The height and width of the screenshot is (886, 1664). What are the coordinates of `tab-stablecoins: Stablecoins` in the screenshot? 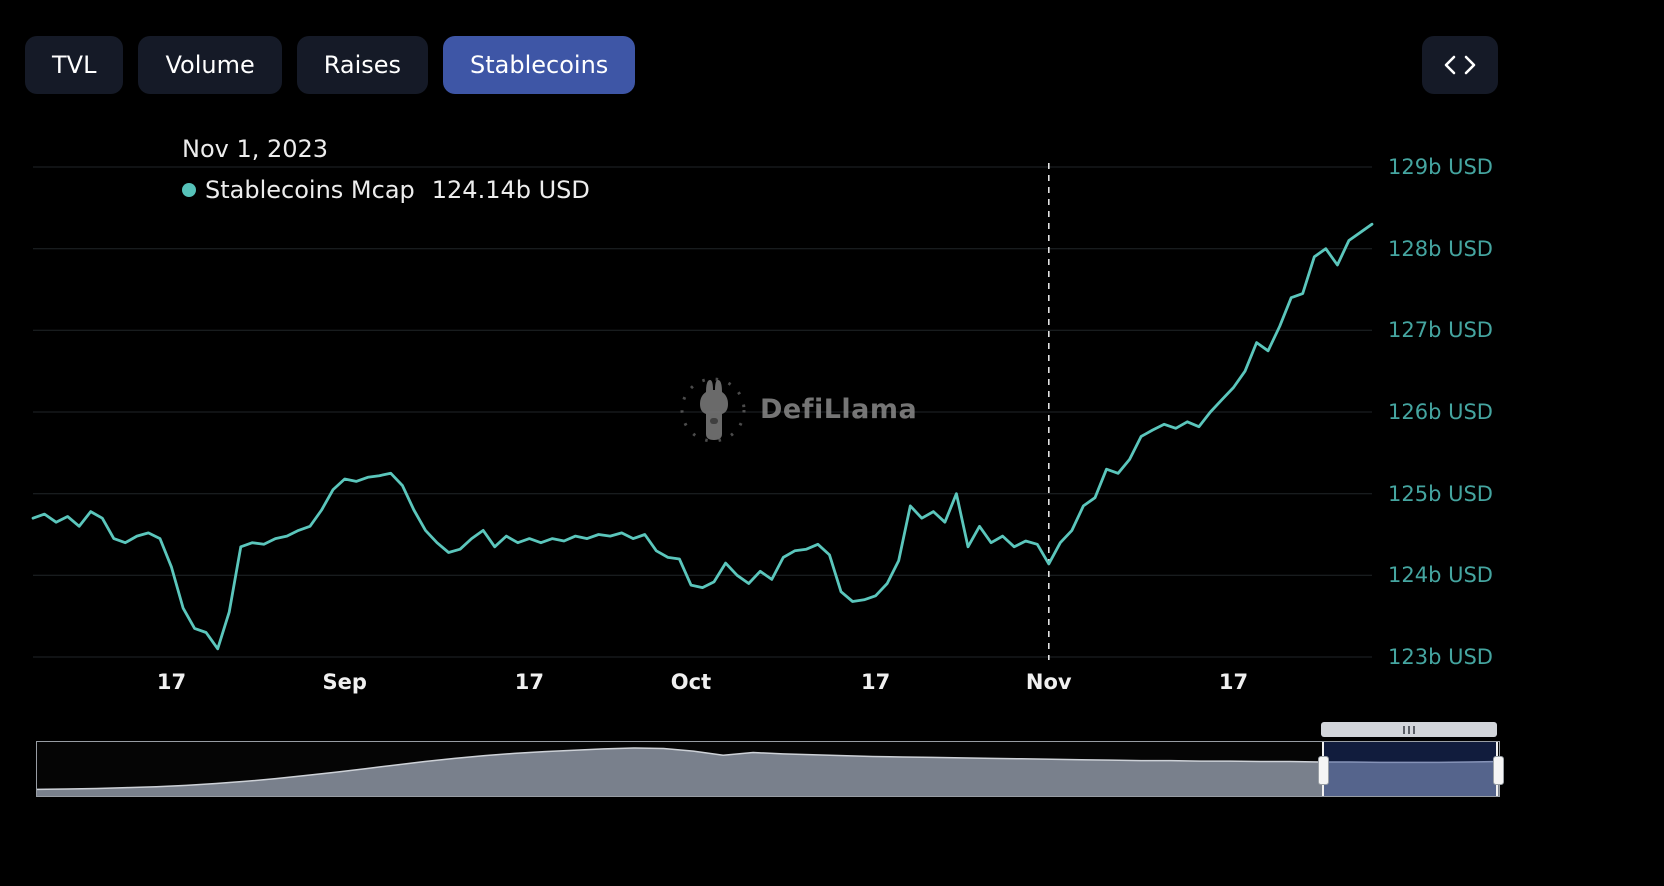 It's located at (539, 65).